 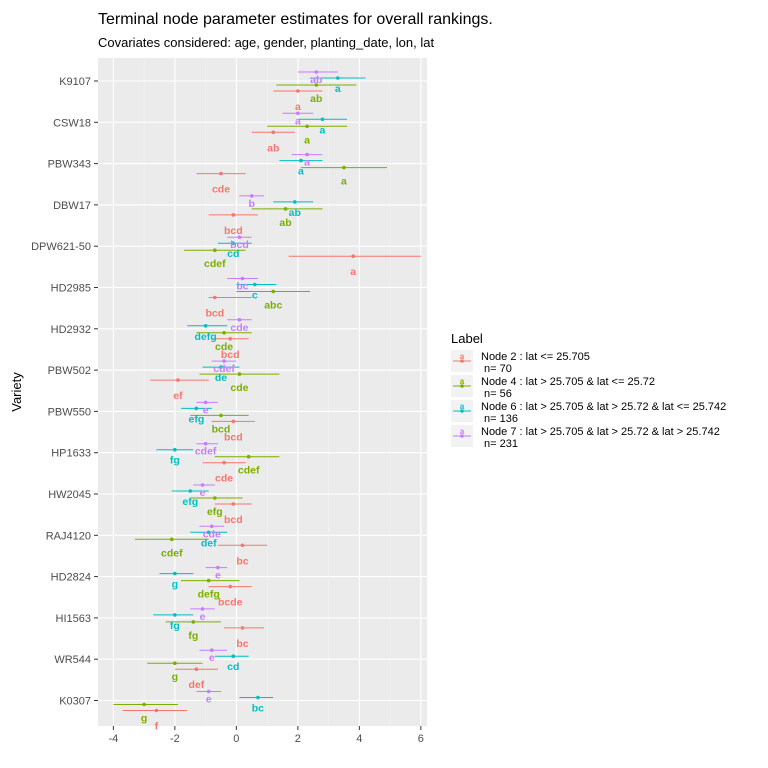 What do you see at coordinates (298, 739) in the screenshot?
I see `x-tick-label: 2` at bounding box center [298, 739].